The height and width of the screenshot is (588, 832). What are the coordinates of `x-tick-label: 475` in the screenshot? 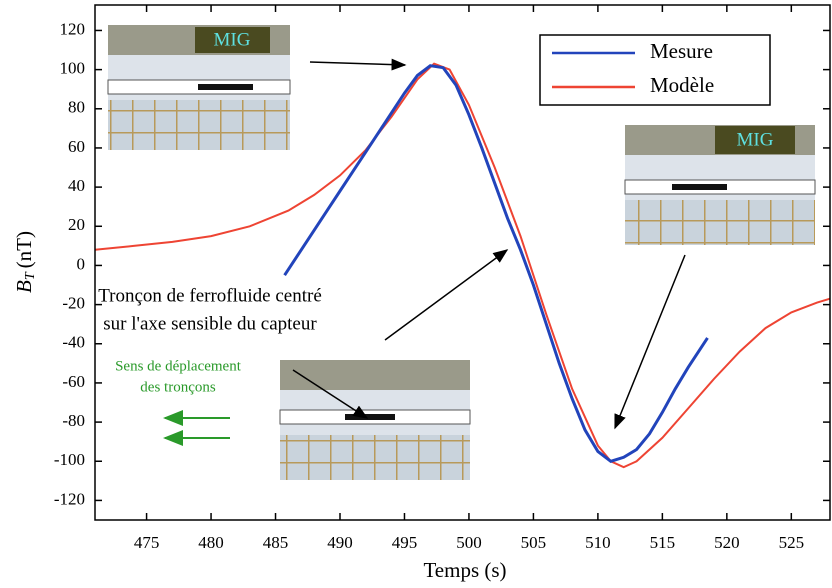 It's located at (147, 542).